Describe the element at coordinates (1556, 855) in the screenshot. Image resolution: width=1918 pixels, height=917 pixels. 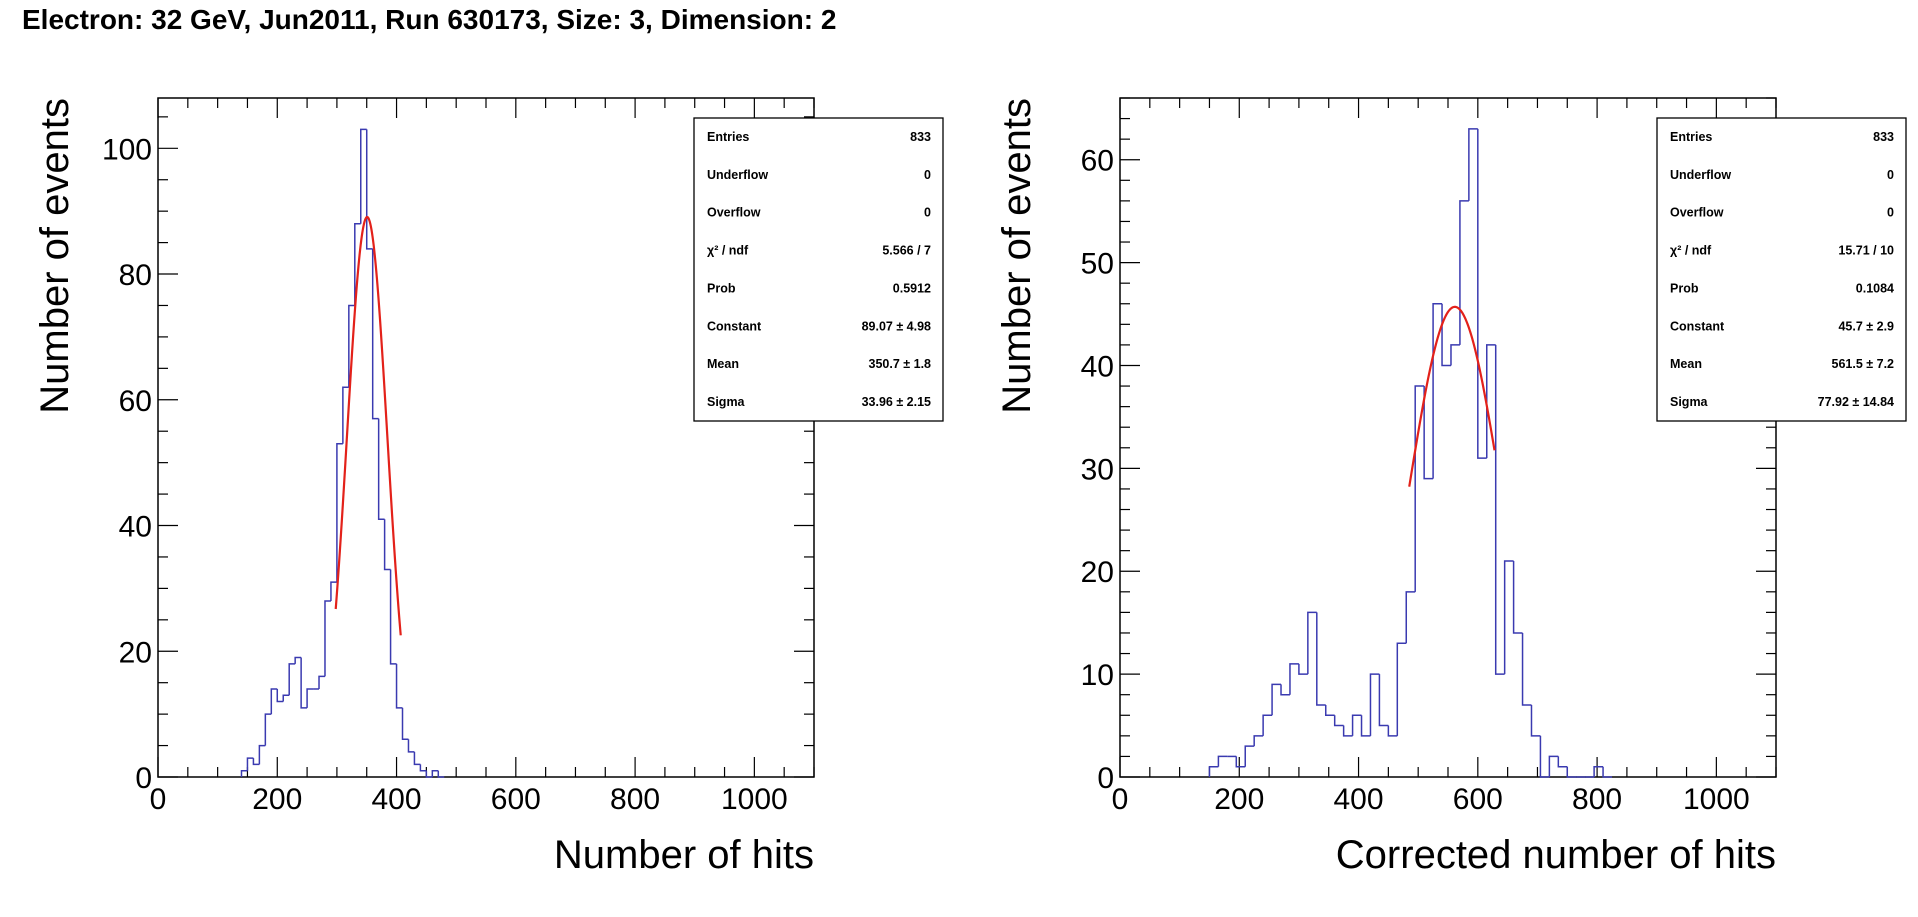
I see `x-axis-title: Corrected number of hits` at that location.